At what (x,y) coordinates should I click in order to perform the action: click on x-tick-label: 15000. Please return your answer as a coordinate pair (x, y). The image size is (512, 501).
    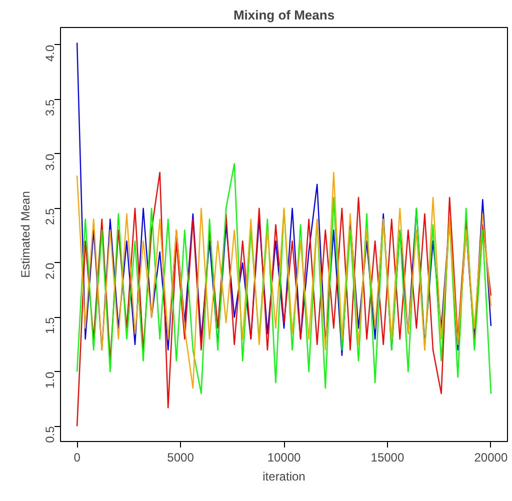
    Looking at the image, I should click on (387, 457).